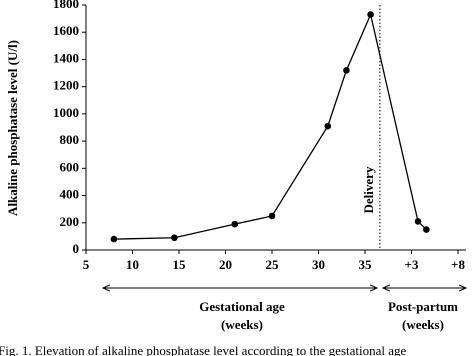  What do you see at coordinates (242, 306) in the screenshot?
I see `annotation: Gestational age` at bounding box center [242, 306].